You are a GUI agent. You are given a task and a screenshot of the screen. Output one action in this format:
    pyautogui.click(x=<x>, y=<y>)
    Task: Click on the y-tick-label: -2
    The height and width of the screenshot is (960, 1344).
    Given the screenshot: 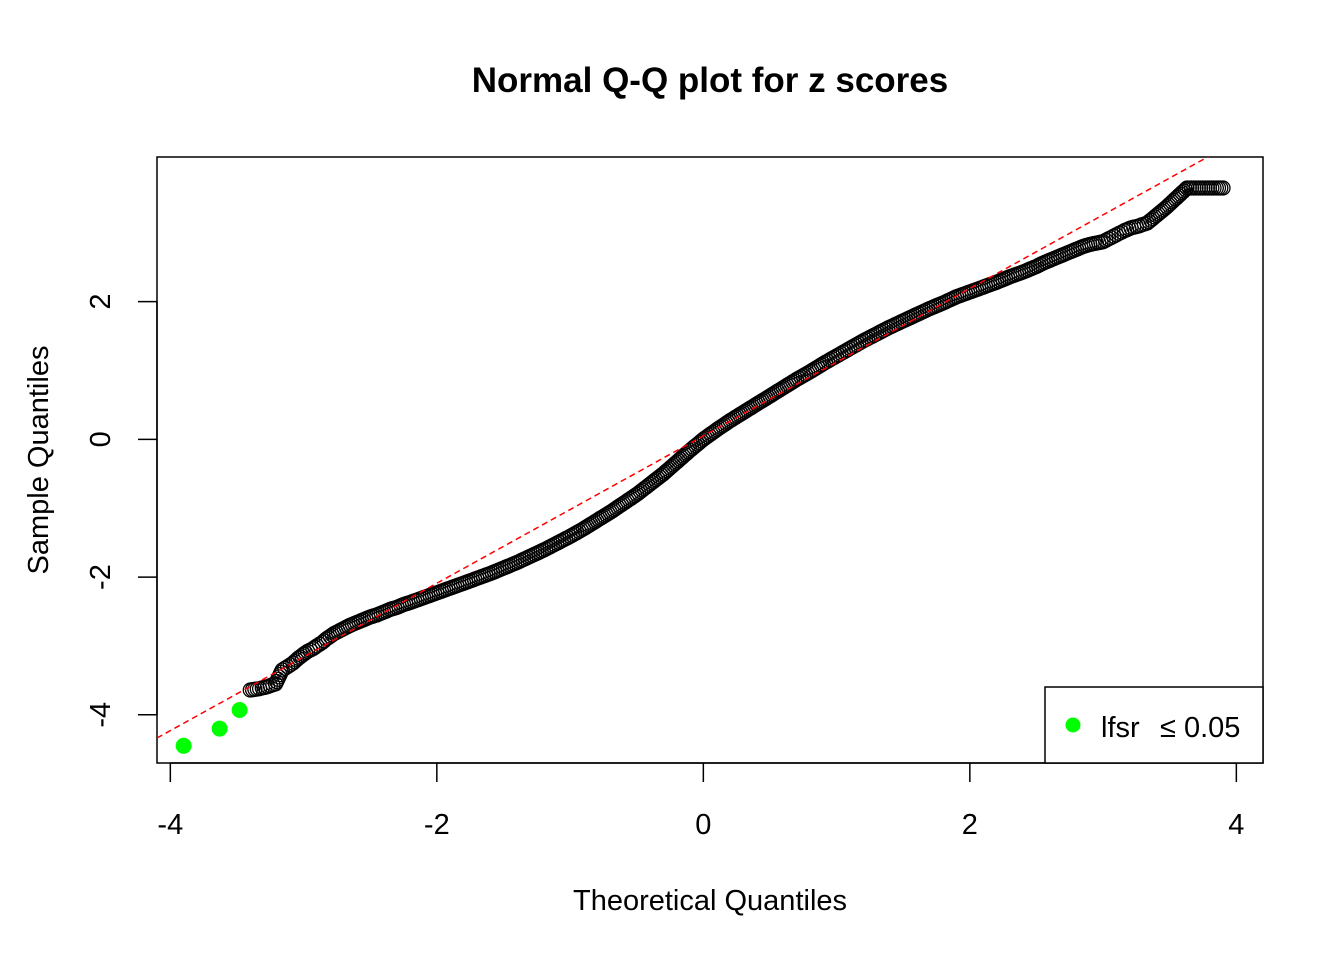 What is the action you would take?
    pyautogui.click(x=101, y=577)
    